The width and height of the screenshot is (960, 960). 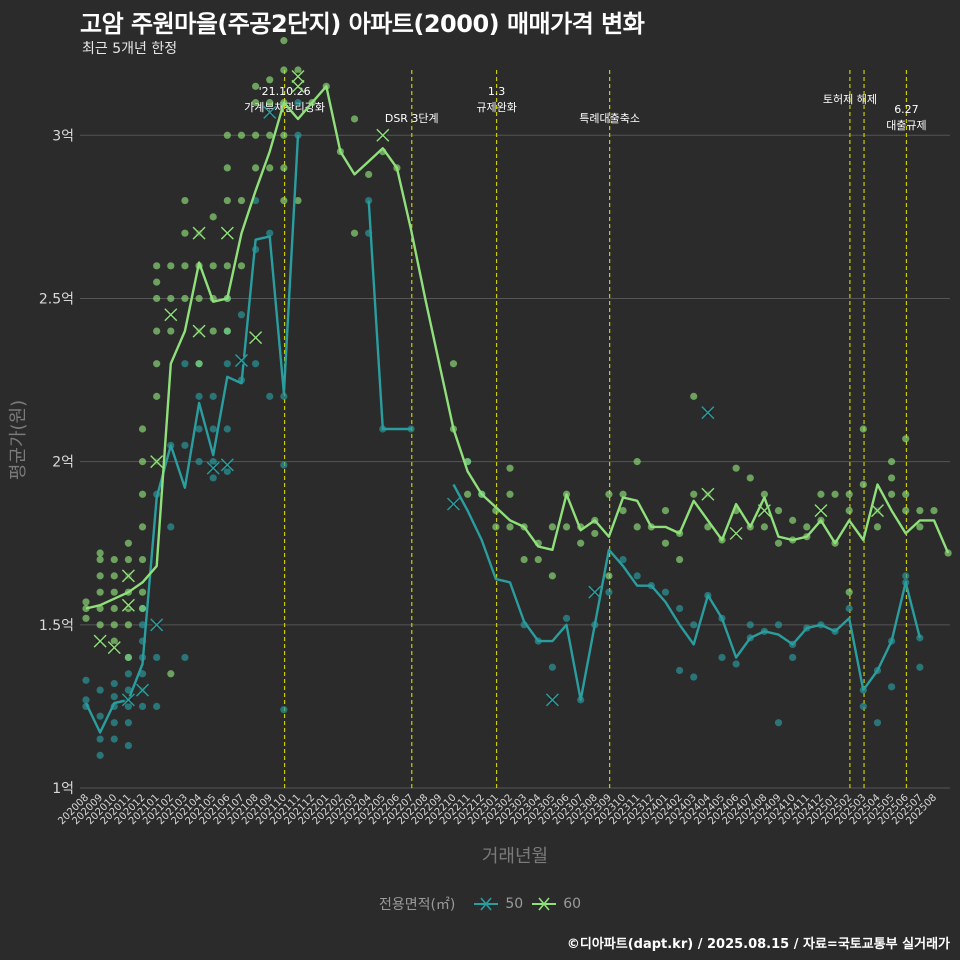 I want to click on event-label-3-0: 특례대출축소, so click(x=609, y=118).